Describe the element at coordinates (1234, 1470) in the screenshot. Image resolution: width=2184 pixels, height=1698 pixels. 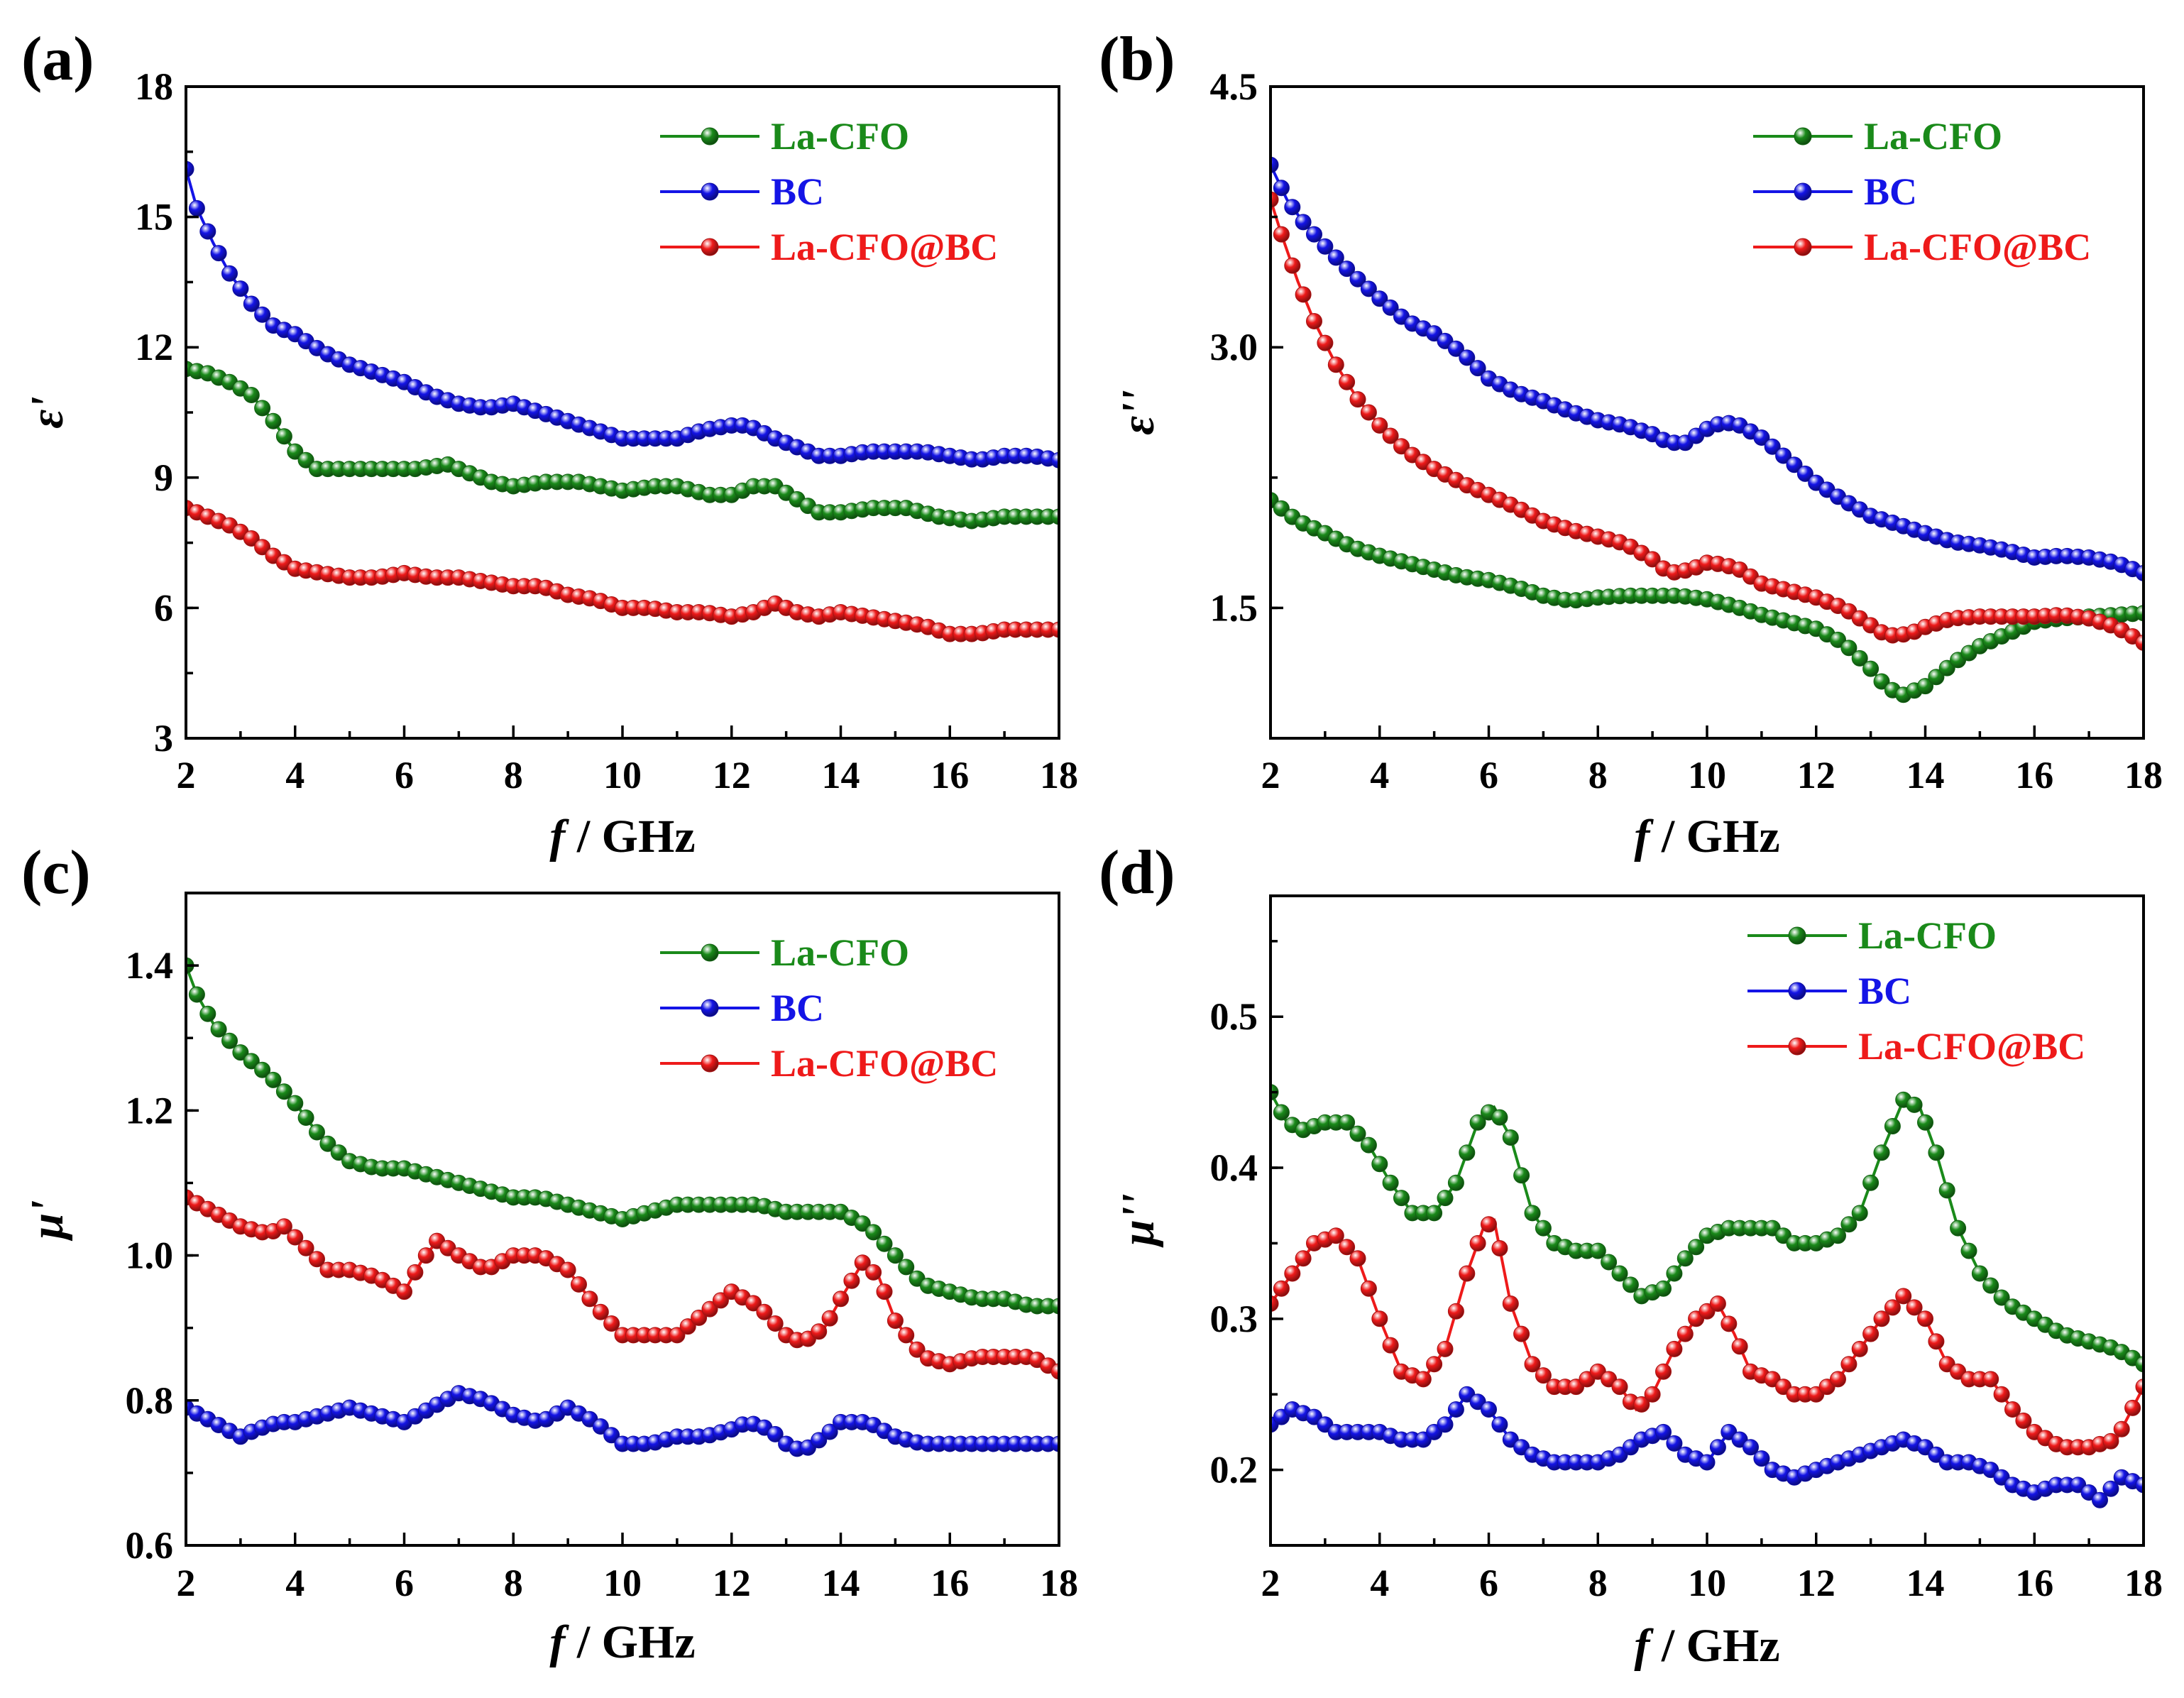
I see `y-tick-label: 0.2` at that location.